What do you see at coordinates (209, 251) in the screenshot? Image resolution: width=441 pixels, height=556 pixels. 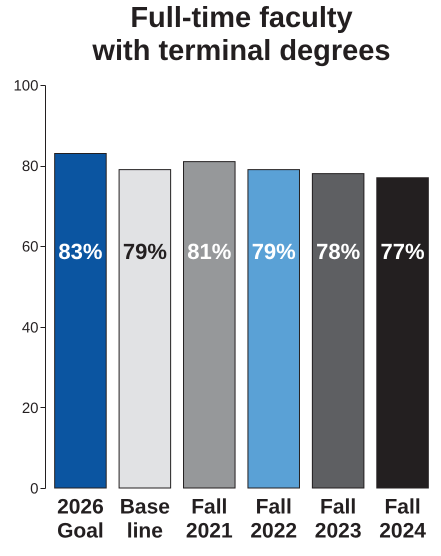 I see `data-label: 81%` at bounding box center [209, 251].